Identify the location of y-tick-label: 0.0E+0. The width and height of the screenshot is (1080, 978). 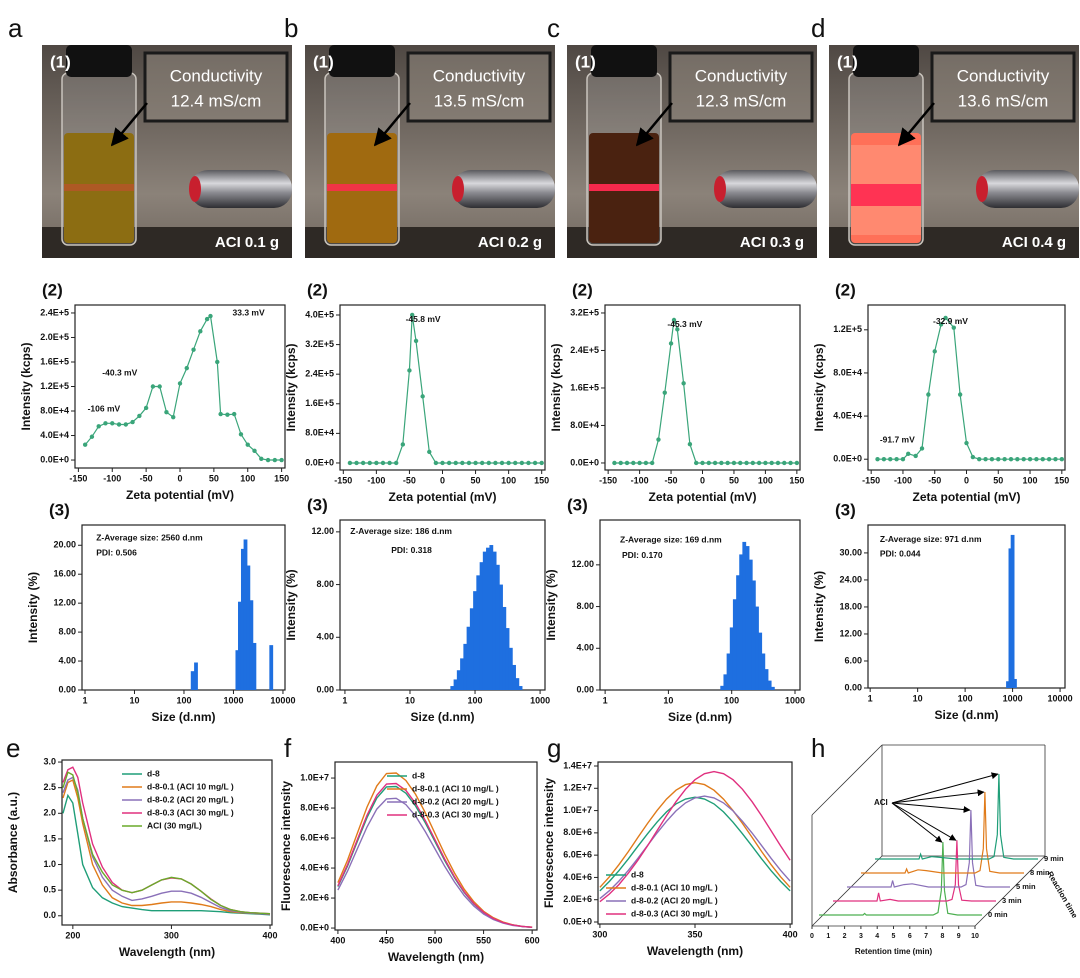
(847, 459).